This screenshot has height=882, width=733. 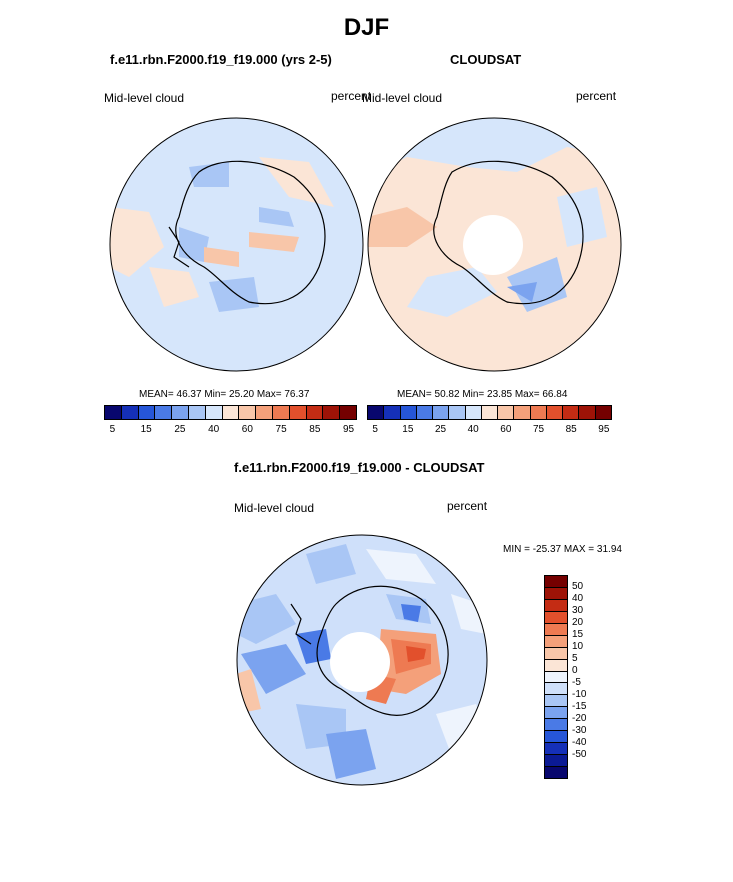 What do you see at coordinates (230, 431) in the screenshot?
I see `panel1-colorbar-ticks: 5 15 25 40 60 75 85 95` at bounding box center [230, 431].